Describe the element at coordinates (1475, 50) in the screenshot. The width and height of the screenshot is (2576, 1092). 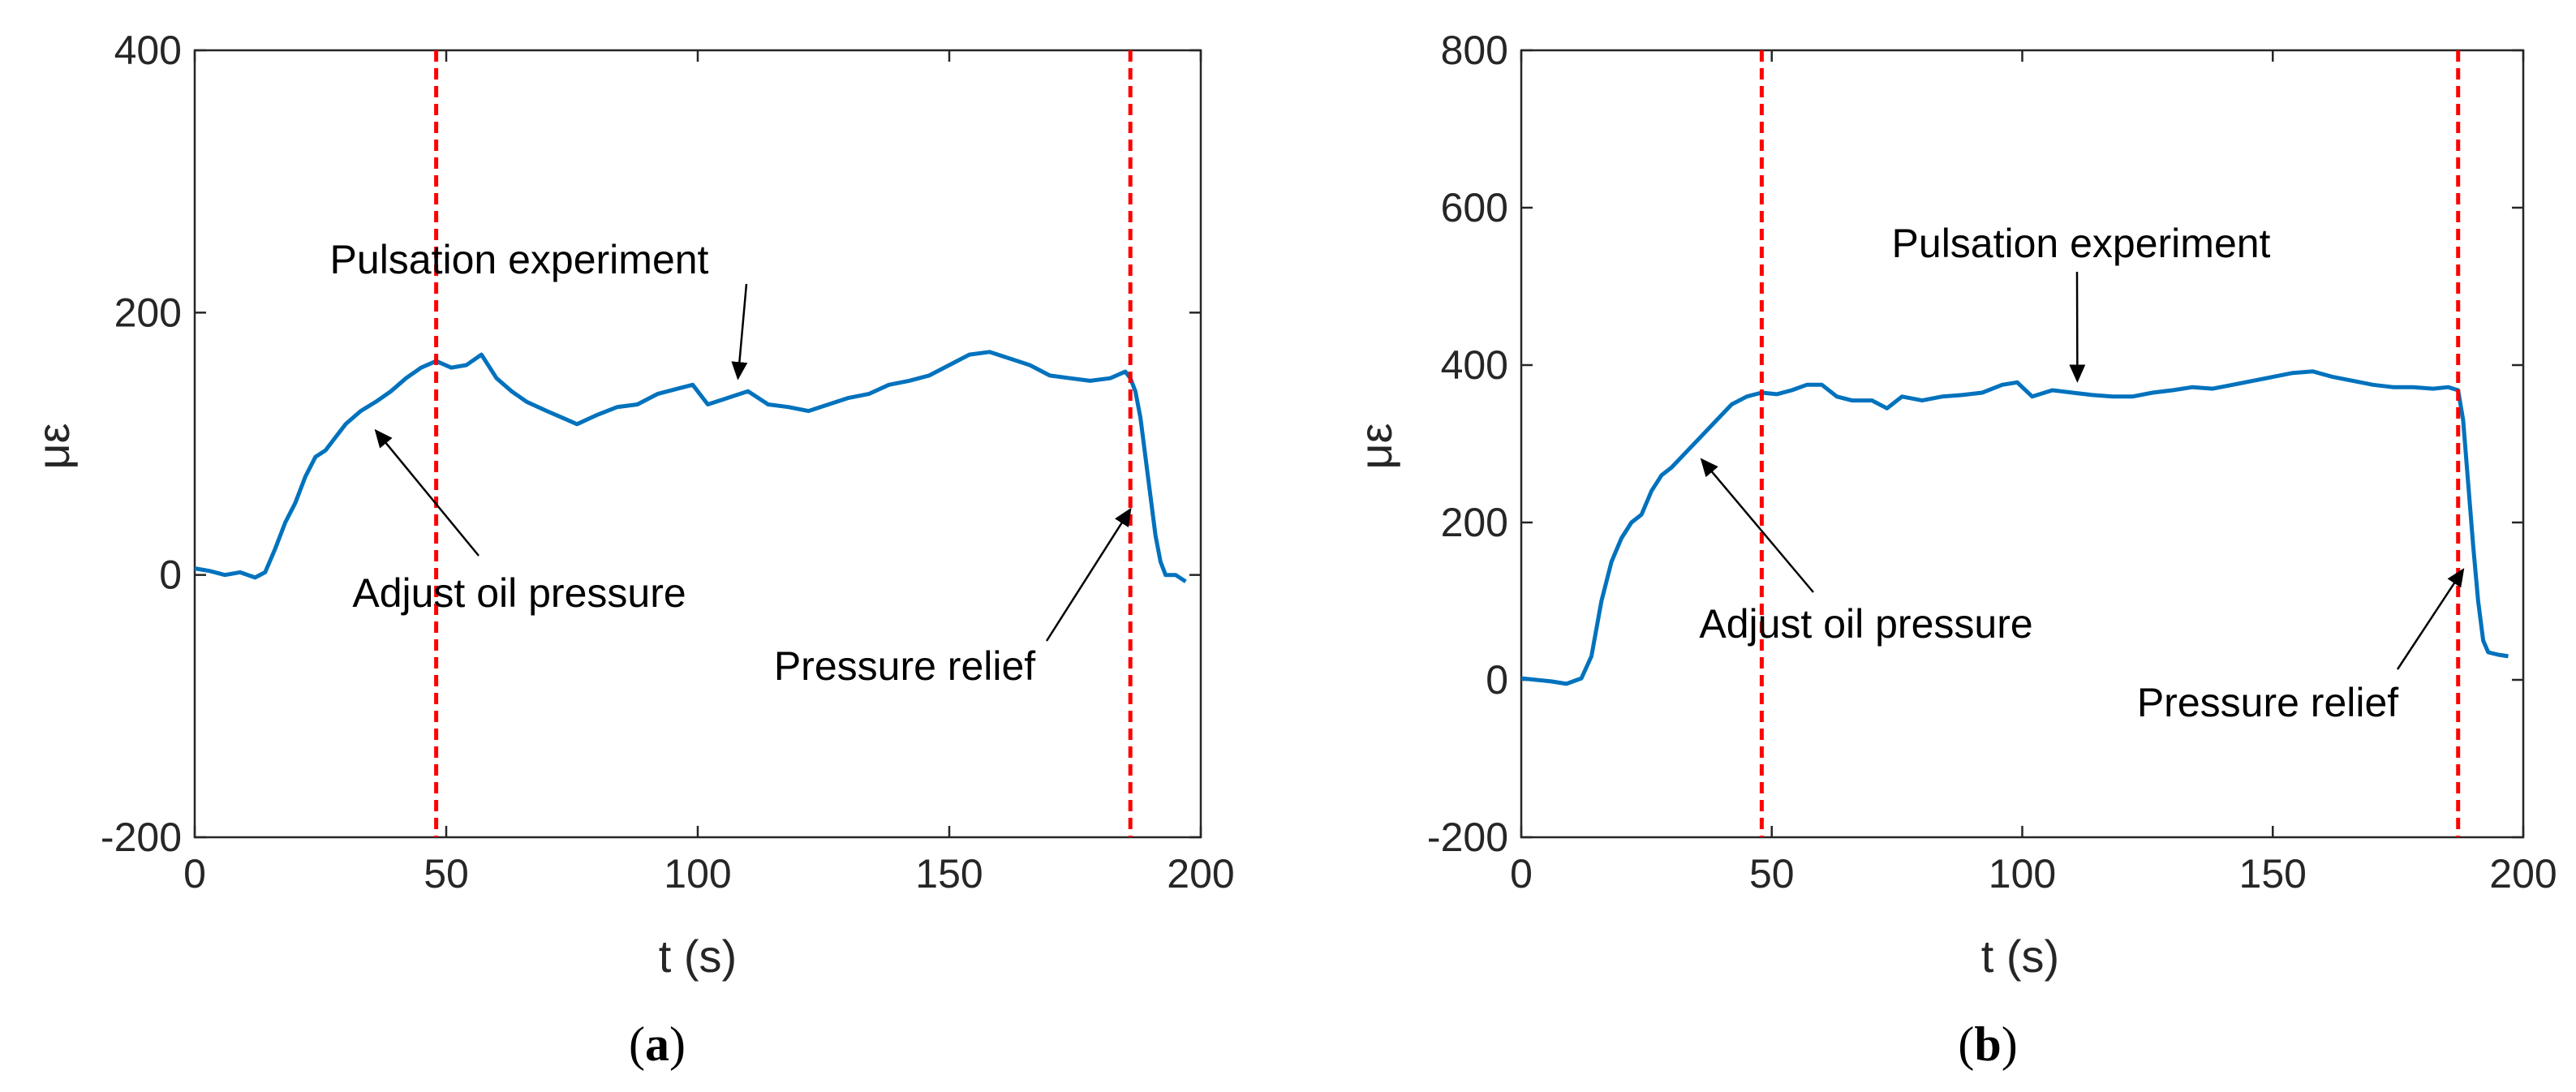
I see `y-tick-label: 800` at that location.